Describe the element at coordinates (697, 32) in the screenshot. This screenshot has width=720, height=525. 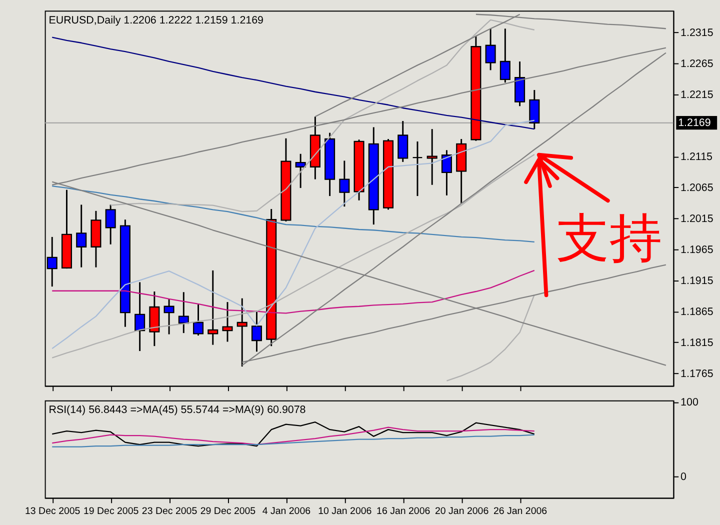
I see `y-tick-label: 1.2315` at that location.